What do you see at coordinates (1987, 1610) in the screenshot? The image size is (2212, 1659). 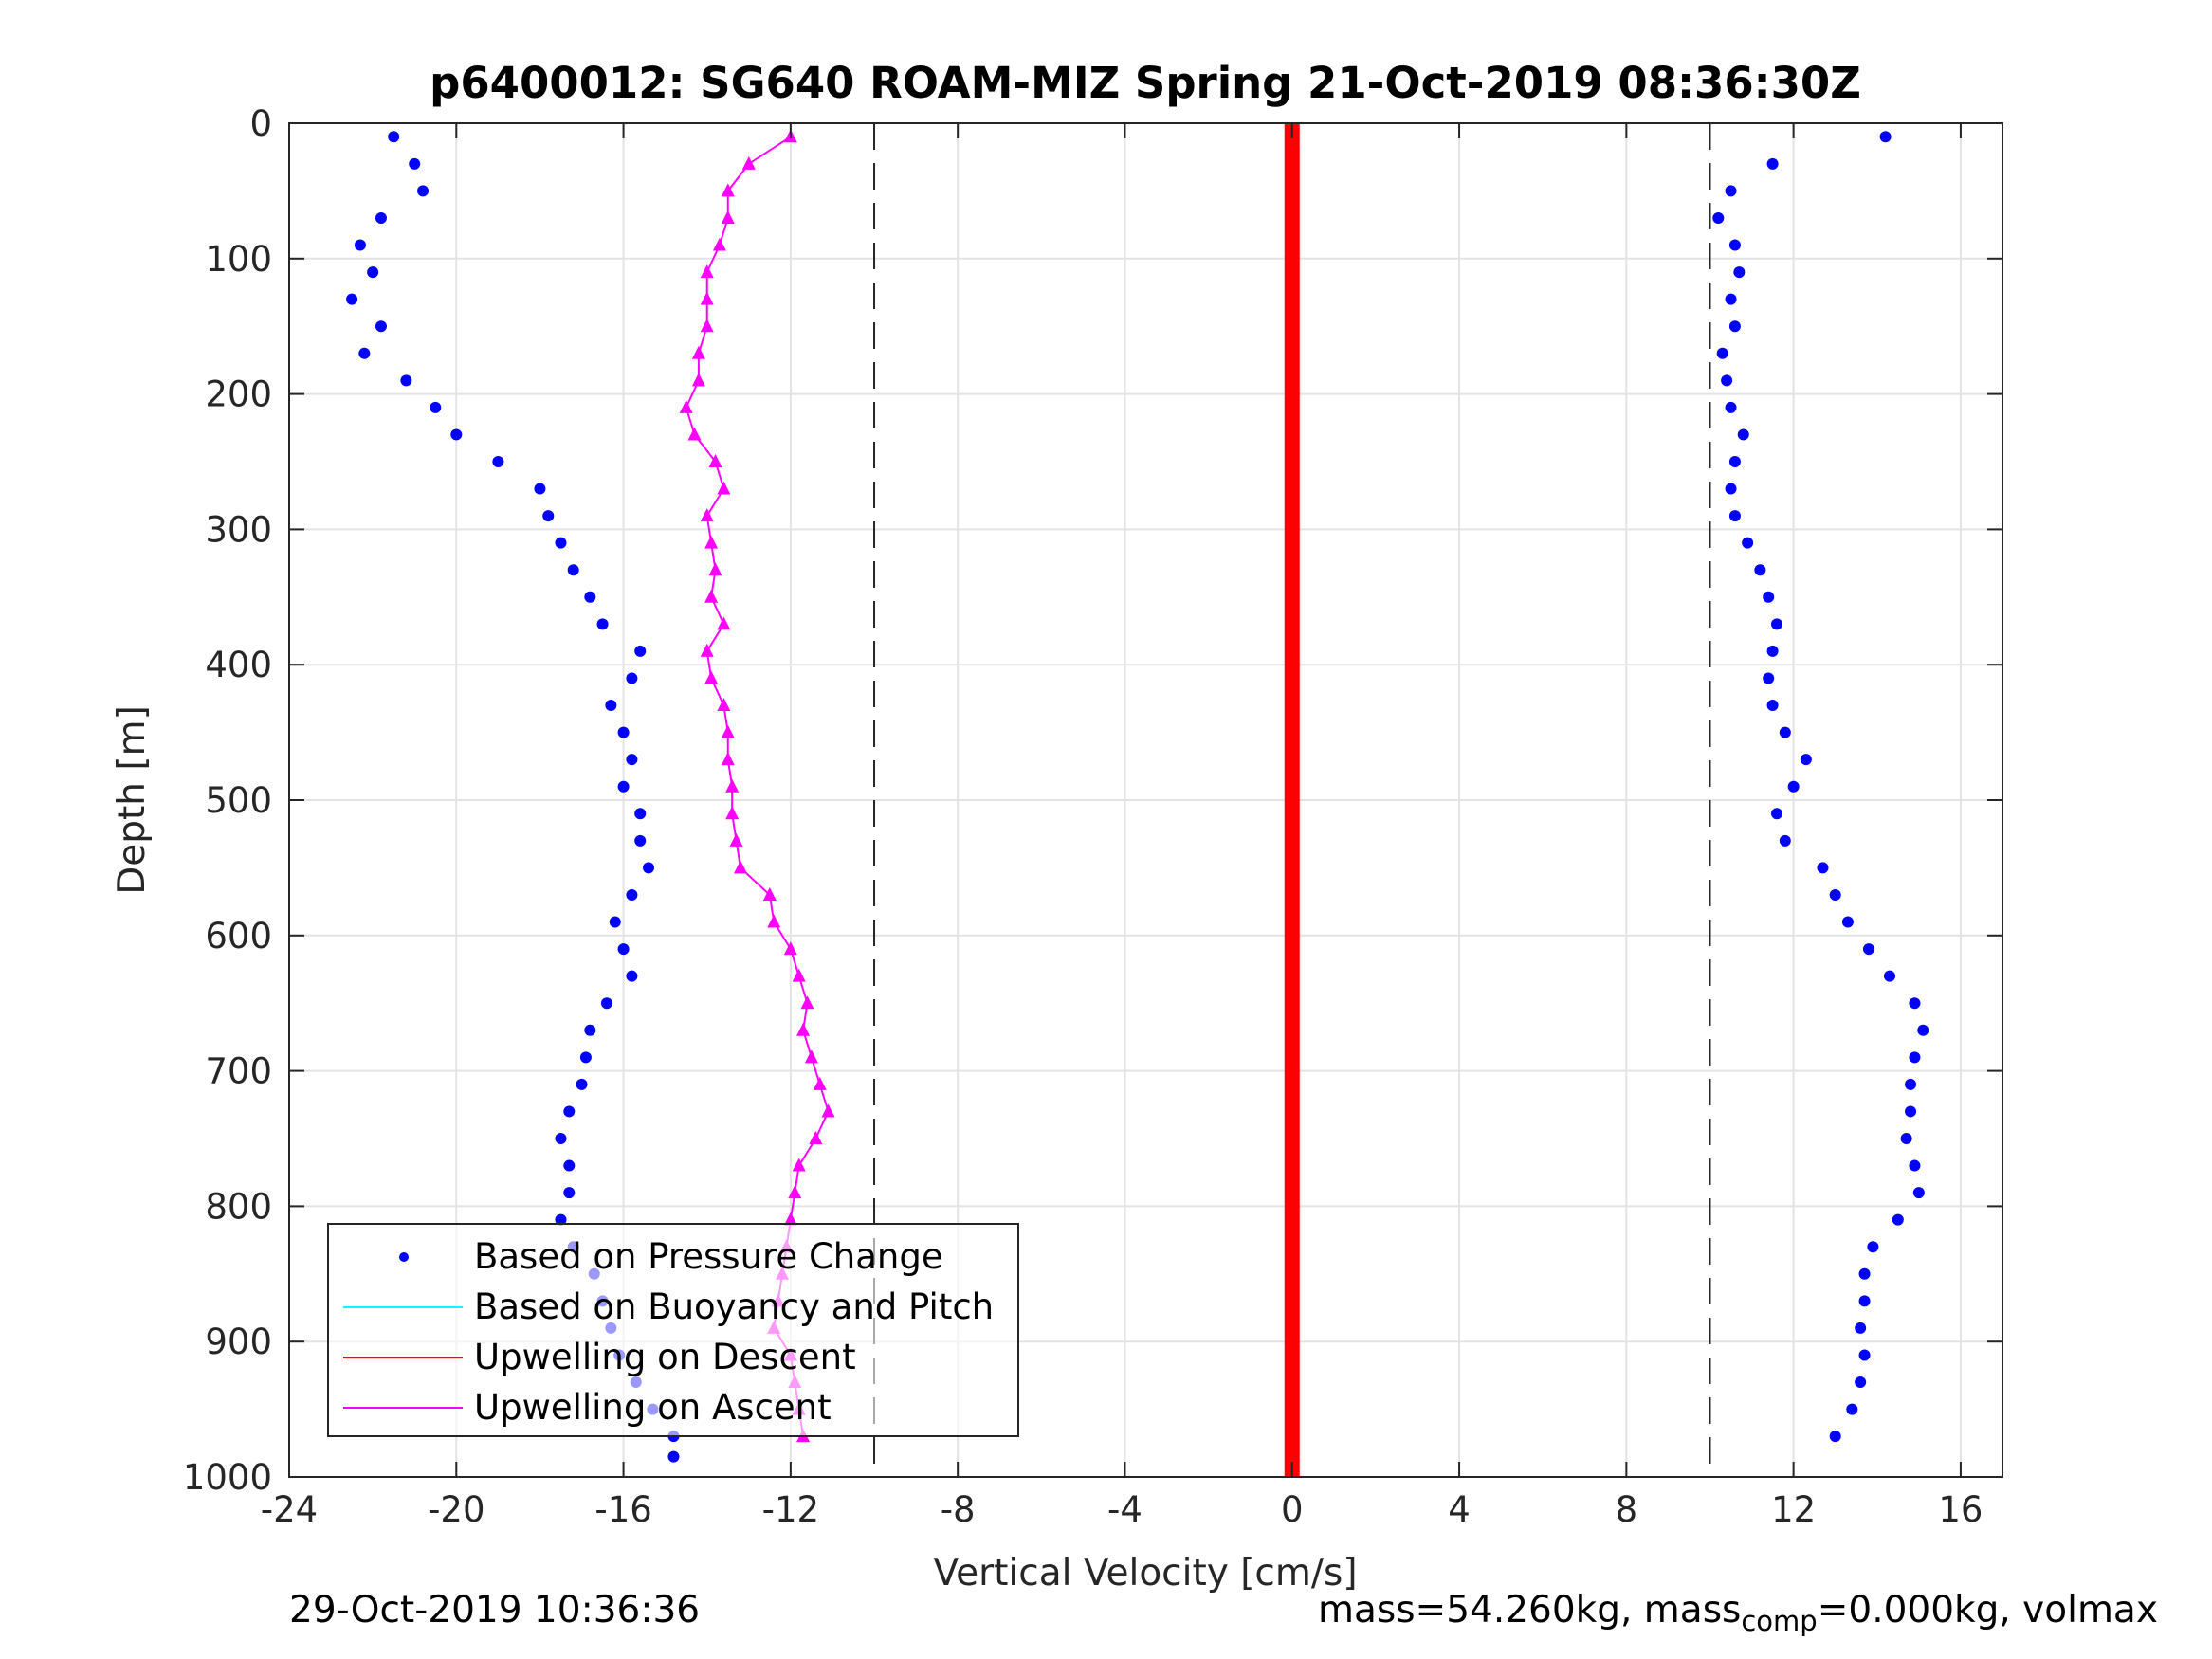 I see `mass-rest-text: =0.000kg, volmax` at bounding box center [1987, 1610].